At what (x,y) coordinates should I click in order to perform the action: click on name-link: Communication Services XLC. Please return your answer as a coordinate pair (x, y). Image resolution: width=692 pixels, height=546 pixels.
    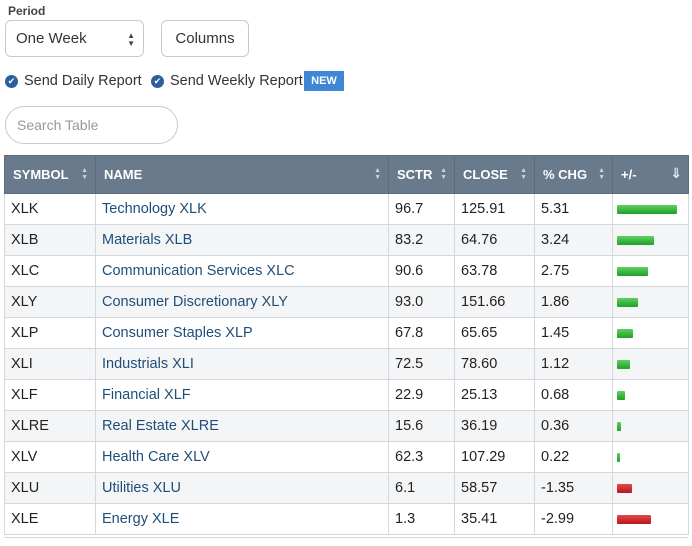
    Looking at the image, I should click on (242, 271).